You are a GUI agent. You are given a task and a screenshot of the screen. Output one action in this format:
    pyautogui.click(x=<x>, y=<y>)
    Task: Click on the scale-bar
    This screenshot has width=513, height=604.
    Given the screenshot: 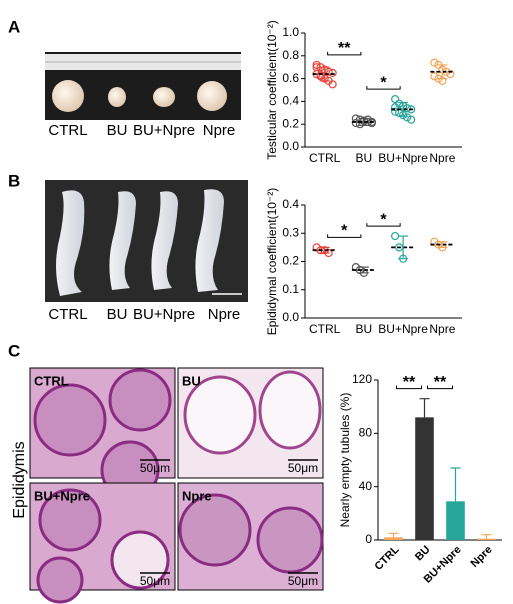 What is the action you would take?
    pyautogui.click(x=229, y=516)
    